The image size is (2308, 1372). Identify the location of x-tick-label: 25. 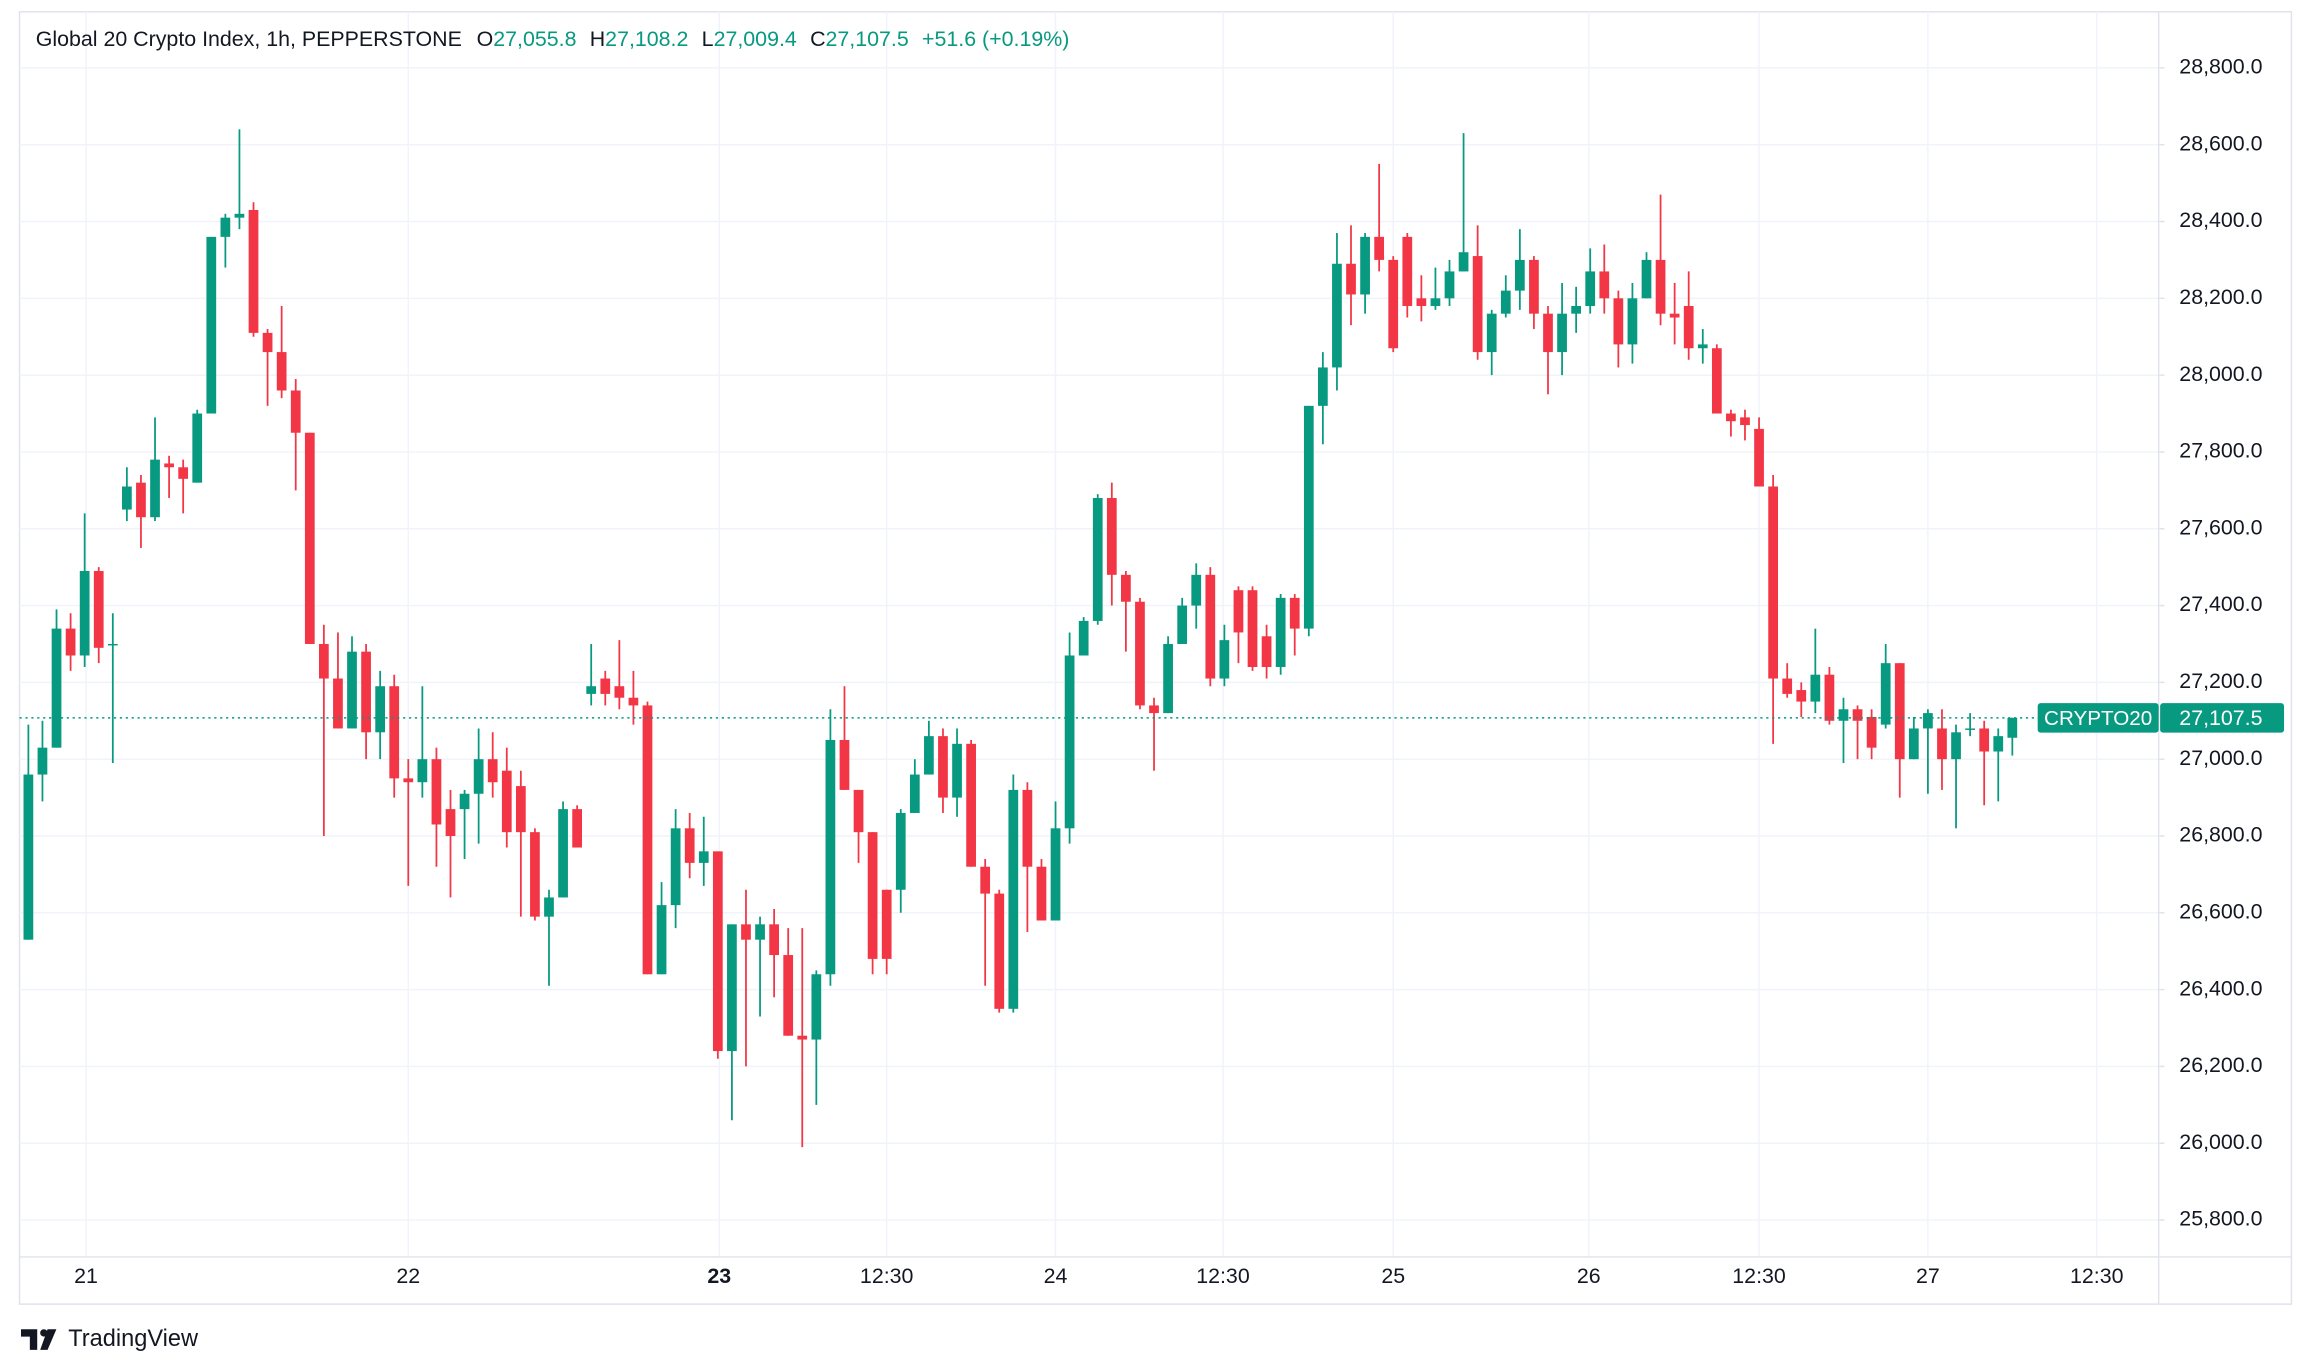
(1393, 1276).